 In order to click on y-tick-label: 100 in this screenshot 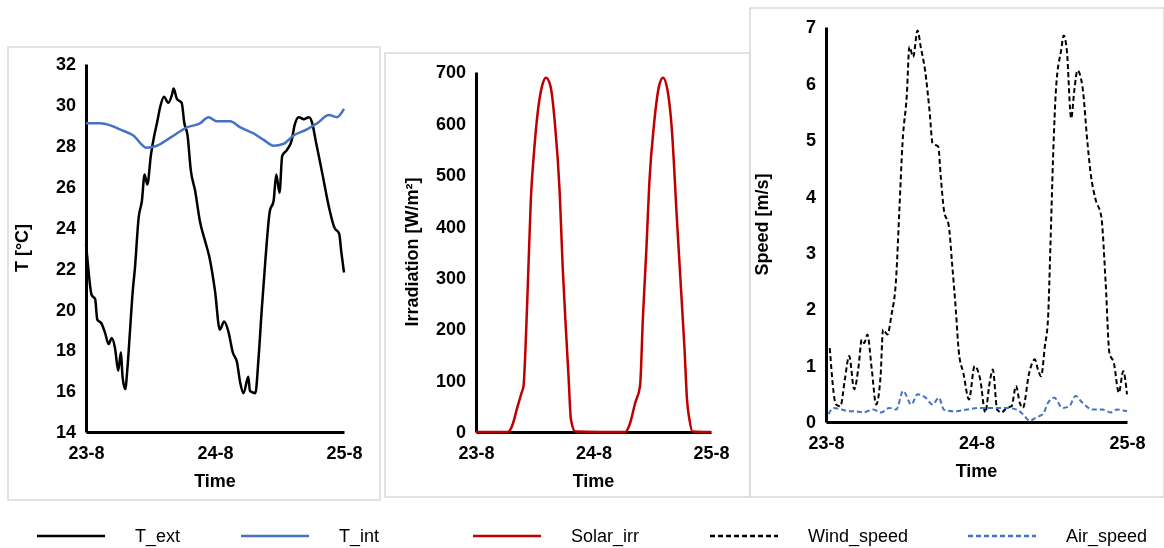, I will do `click(450, 380)`.